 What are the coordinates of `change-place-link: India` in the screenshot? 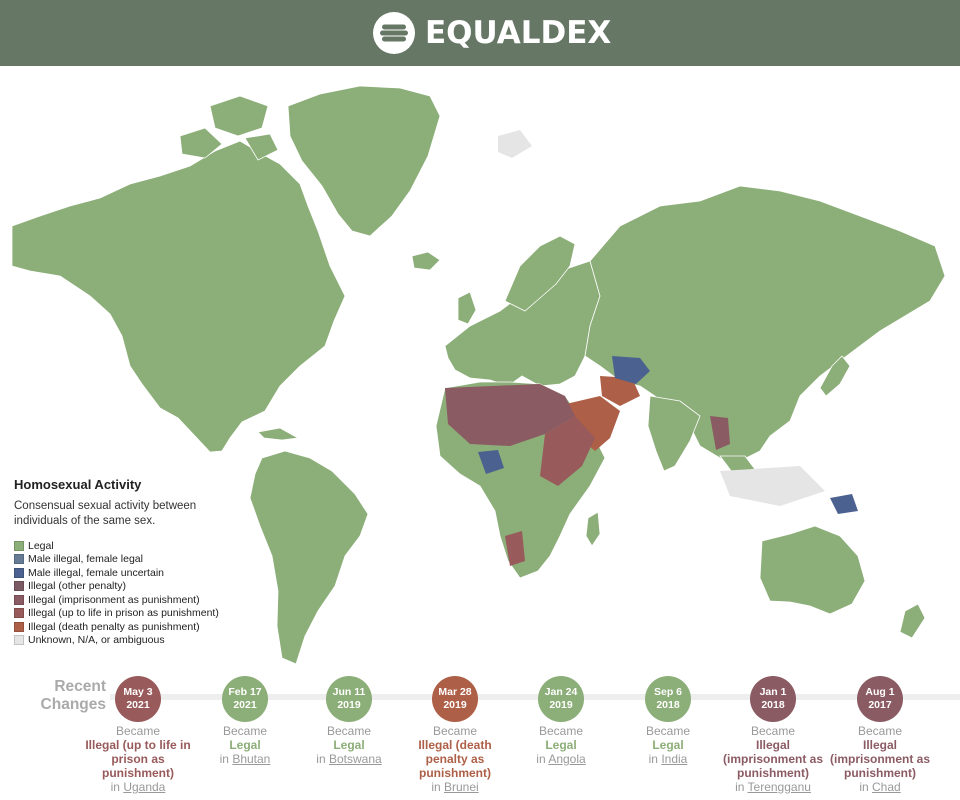 It's located at (674, 759).